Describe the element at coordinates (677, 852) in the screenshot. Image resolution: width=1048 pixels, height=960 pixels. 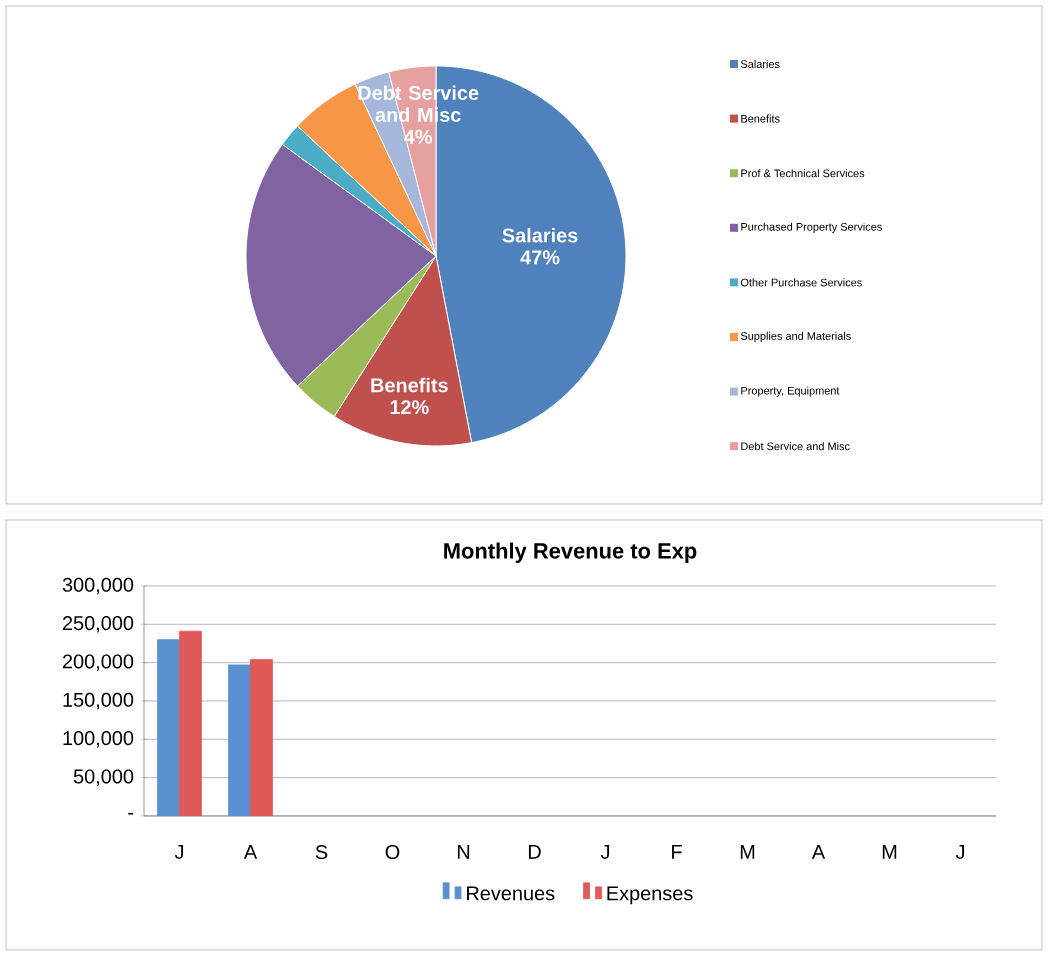
I see `x-tick-label: F` at that location.